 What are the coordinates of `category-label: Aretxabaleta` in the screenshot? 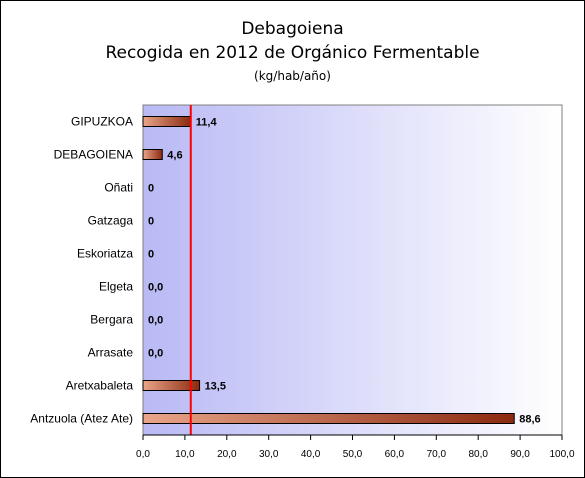 It's located at (100, 386).